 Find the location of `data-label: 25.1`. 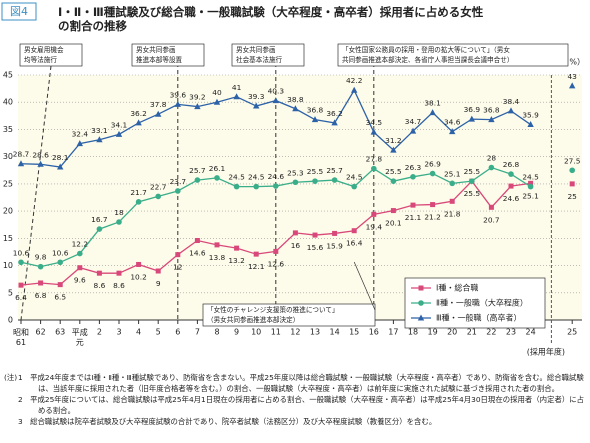

data-label: 25.1 is located at coordinates (530, 195).